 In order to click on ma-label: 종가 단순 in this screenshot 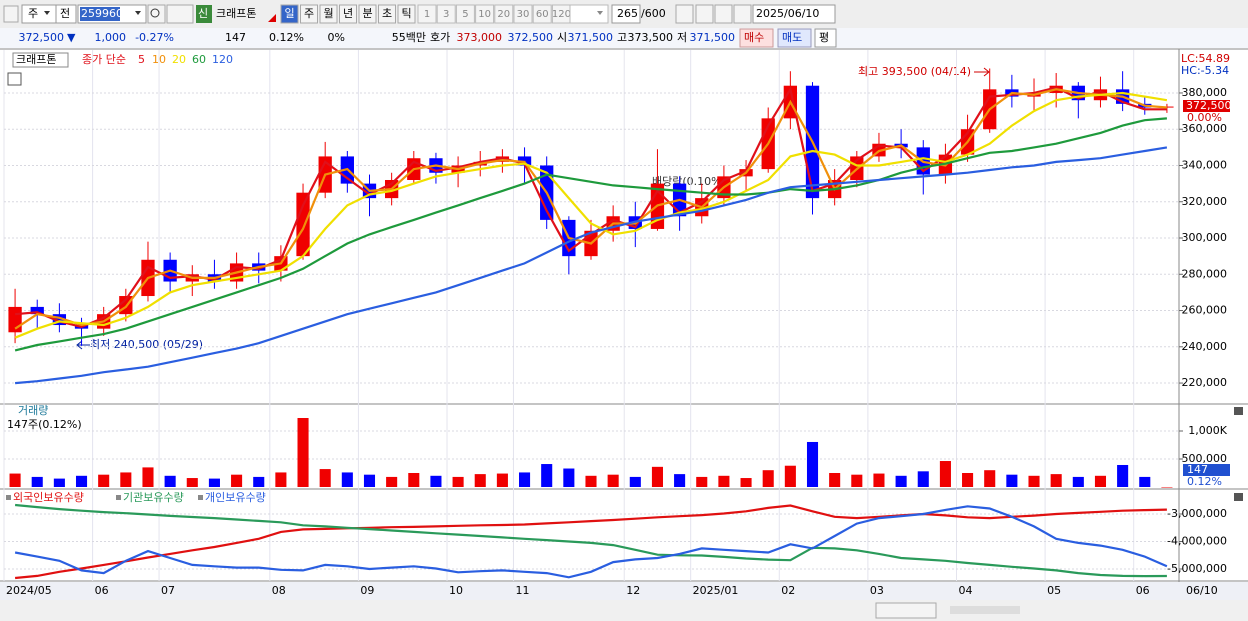, I will do `click(104, 59)`.